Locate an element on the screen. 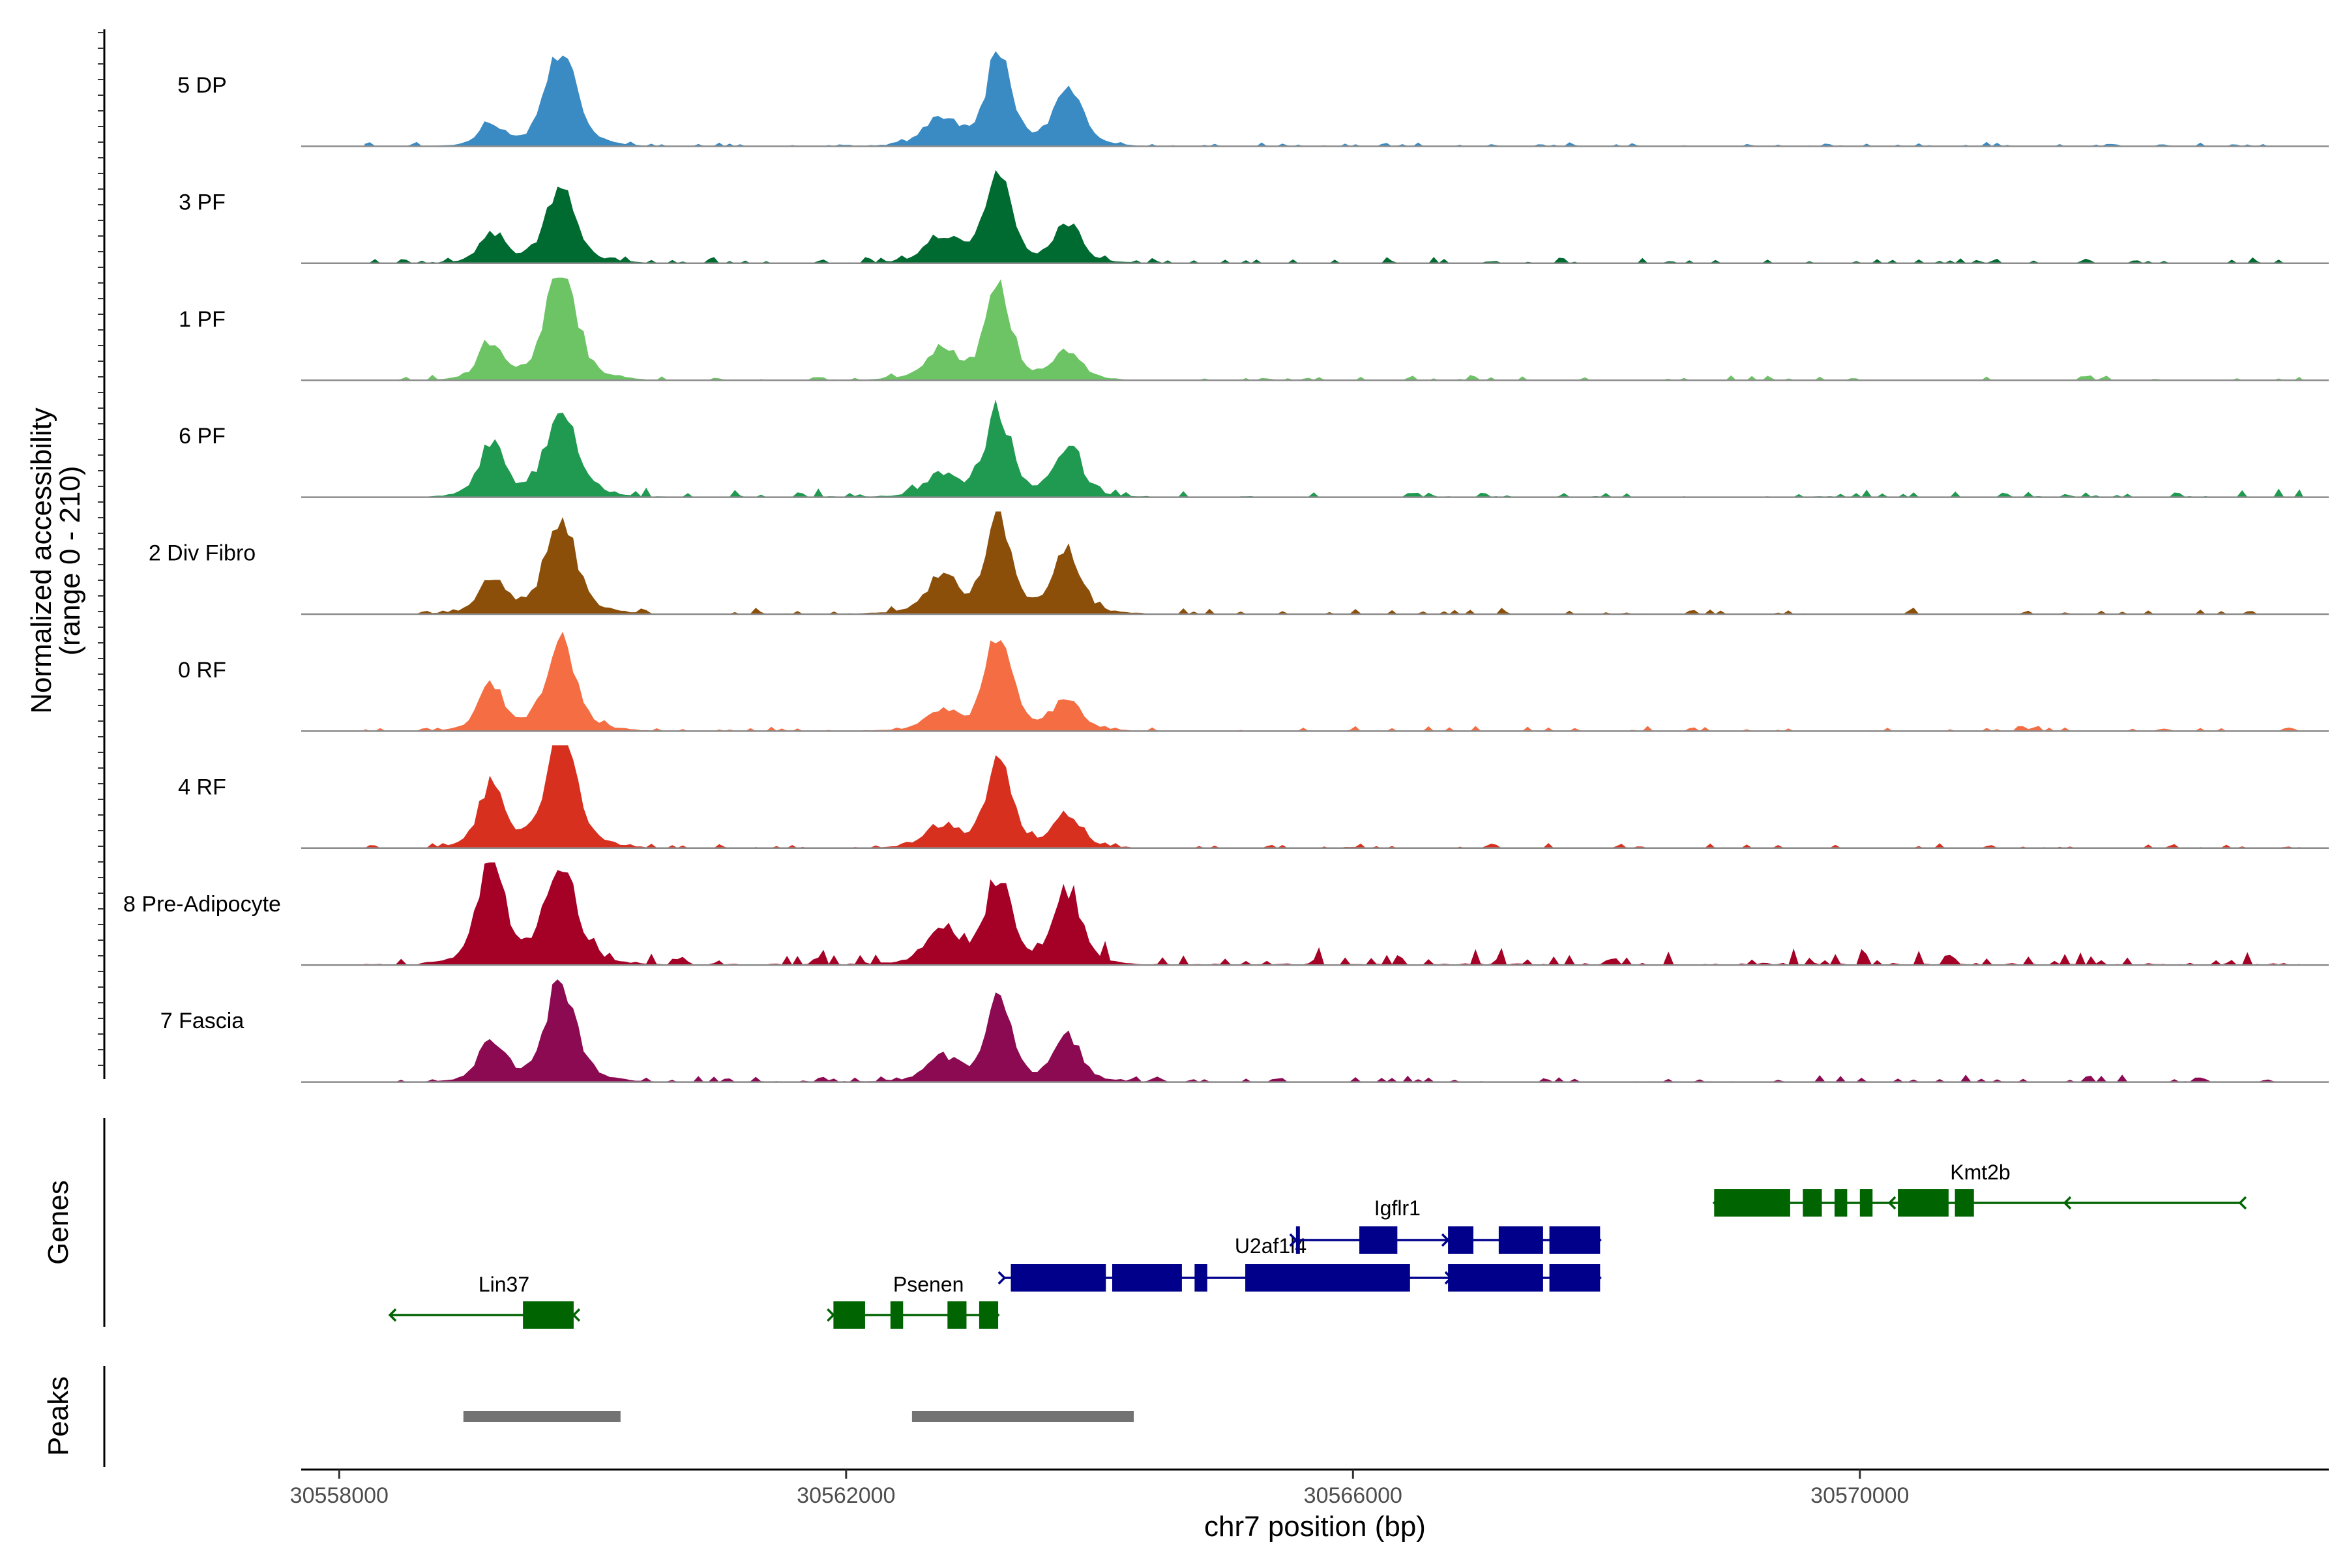 The width and height of the screenshot is (2347, 1568). gene-psenen: Psenen is located at coordinates (913, 1301).